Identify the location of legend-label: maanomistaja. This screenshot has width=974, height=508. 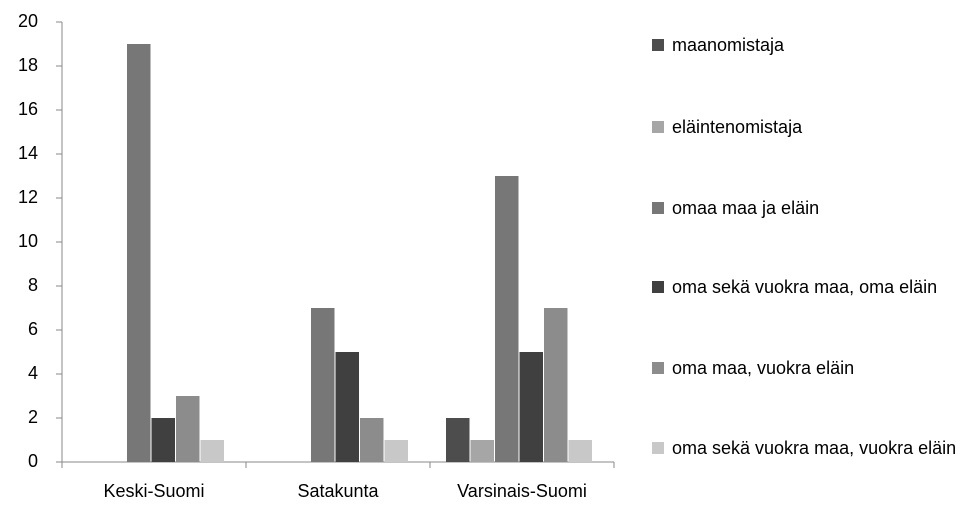
(728, 45).